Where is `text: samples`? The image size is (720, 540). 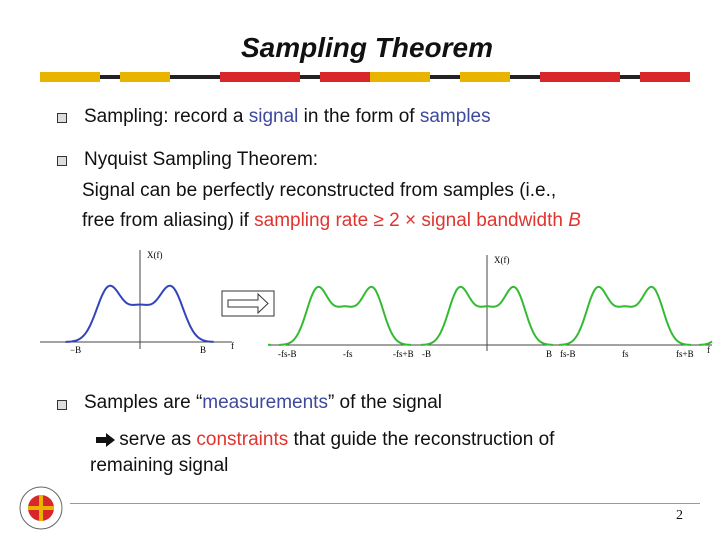 text: samples is located at coordinates (455, 116).